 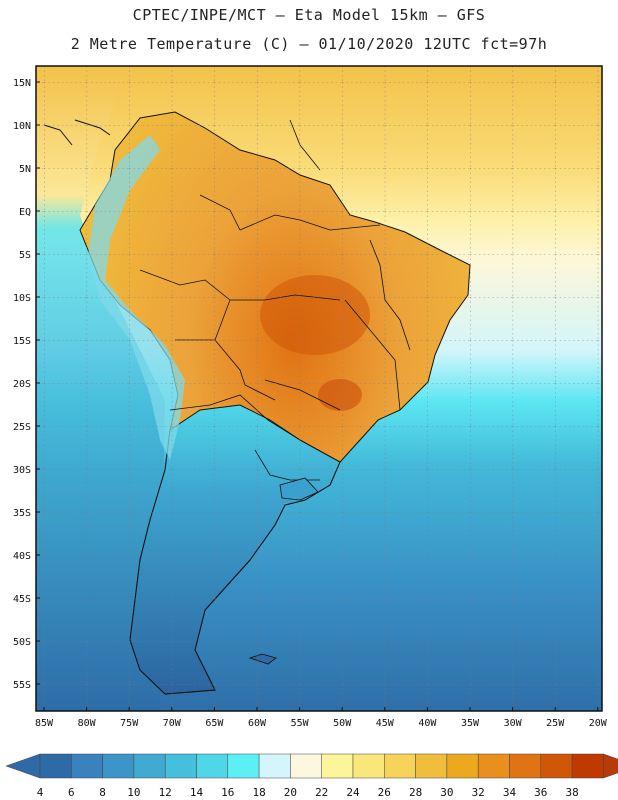 What do you see at coordinates (214, 723) in the screenshot?
I see `lon-label-65w: 65W` at bounding box center [214, 723].